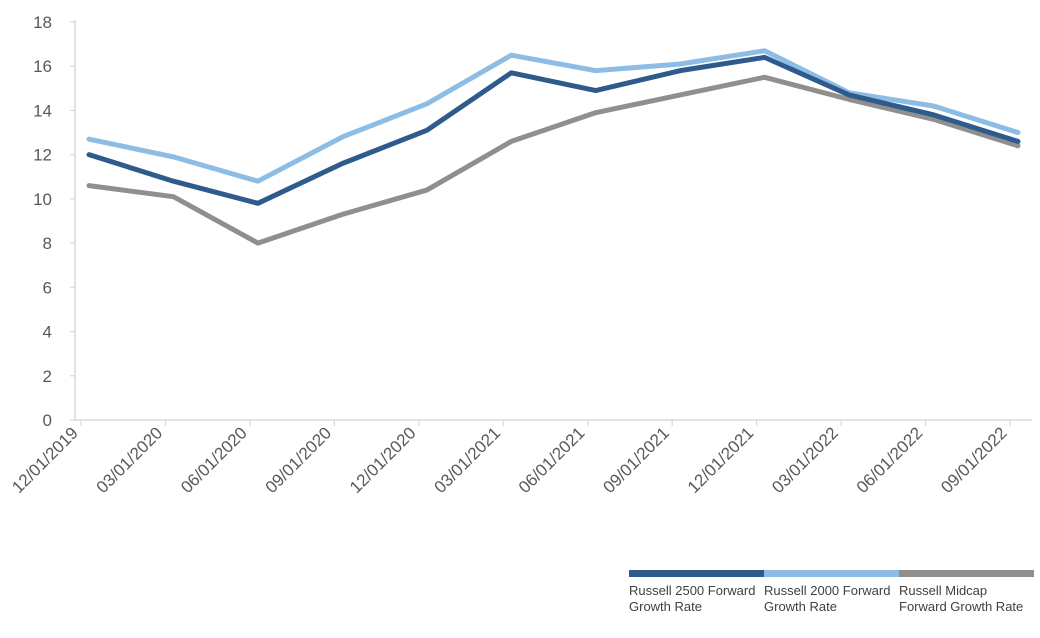 The image size is (1040, 638). I want to click on legend-item-russell-midcap: Russell Midcap Forward Growth Rate, so click(966, 592).